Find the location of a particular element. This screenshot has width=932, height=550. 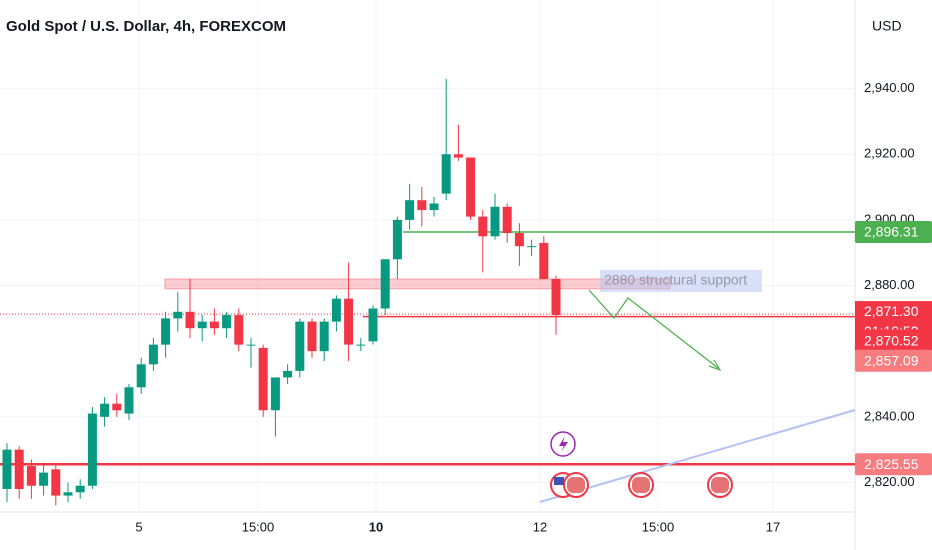

y-tick-label: 2,840.00 is located at coordinates (889, 415).